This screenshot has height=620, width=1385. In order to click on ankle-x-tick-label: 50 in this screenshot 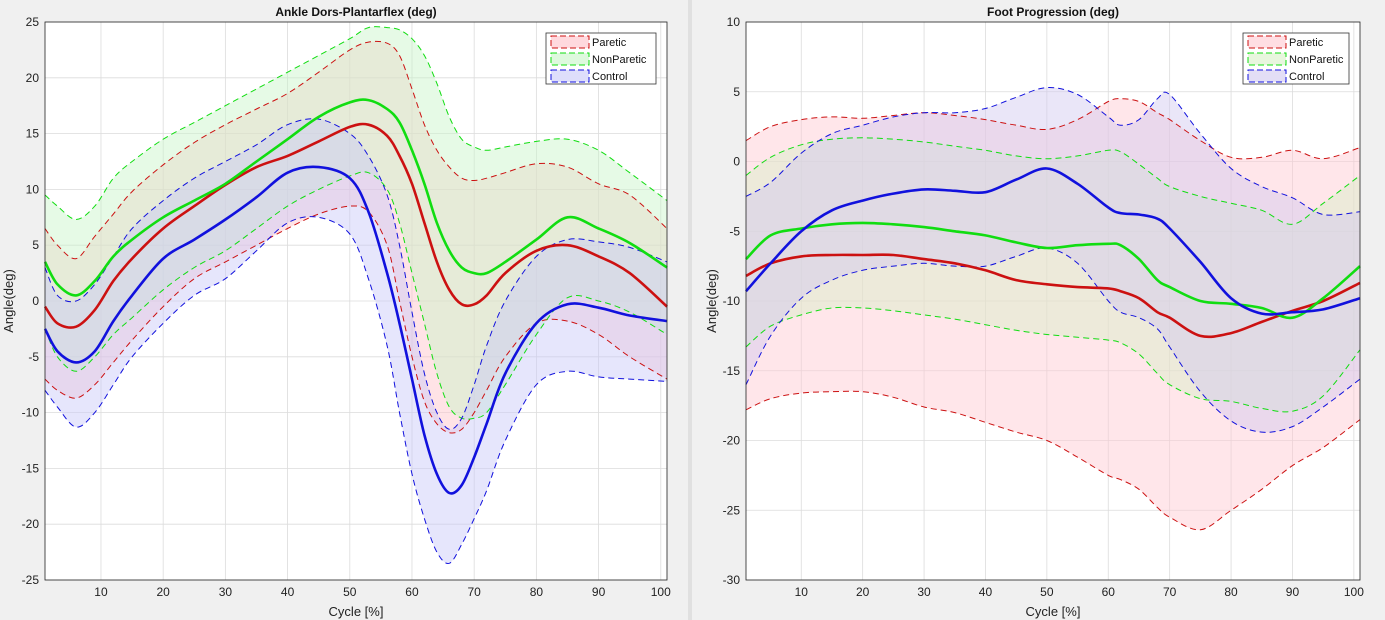, I will do `click(350, 592)`.